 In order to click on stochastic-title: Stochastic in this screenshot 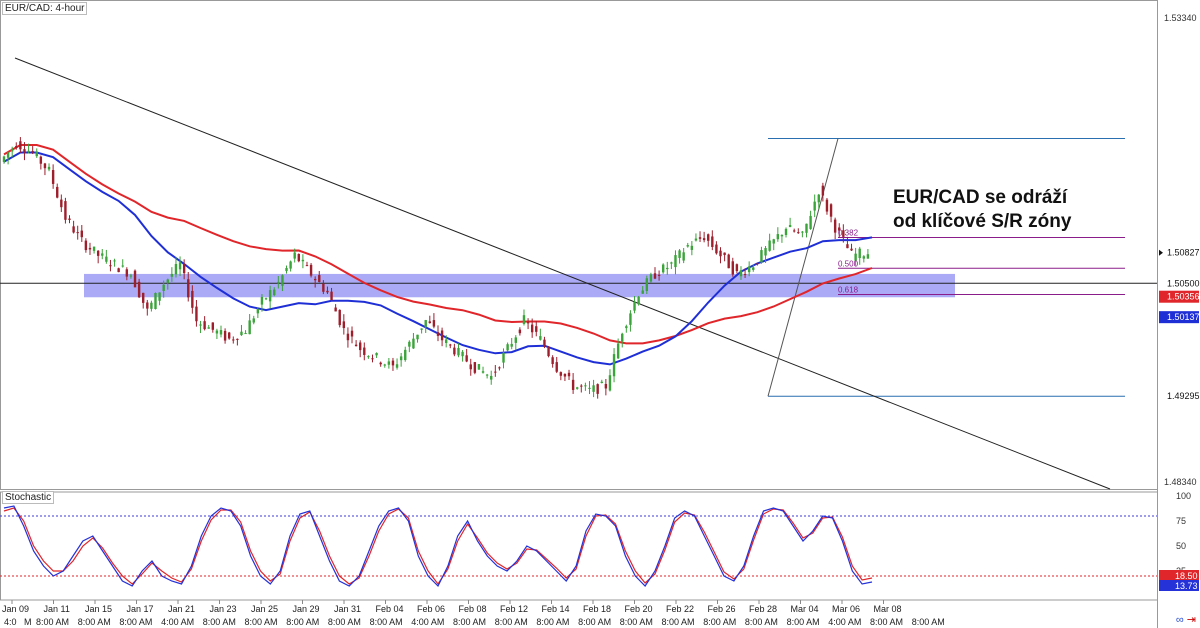, I will do `click(28, 497)`.